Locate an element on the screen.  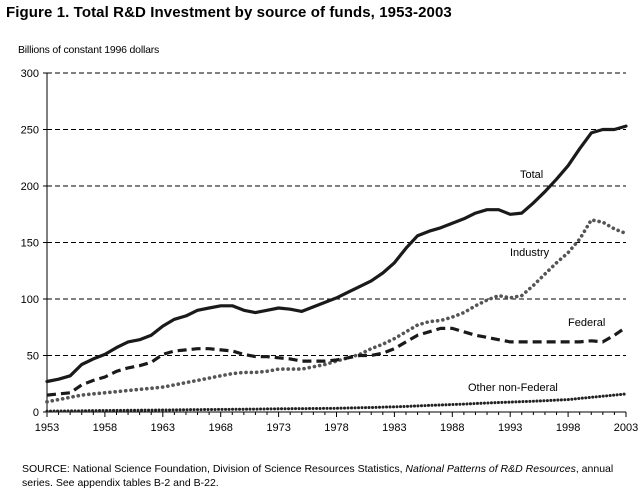
x-tick-label: 1988 is located at coordinates (452, 428).